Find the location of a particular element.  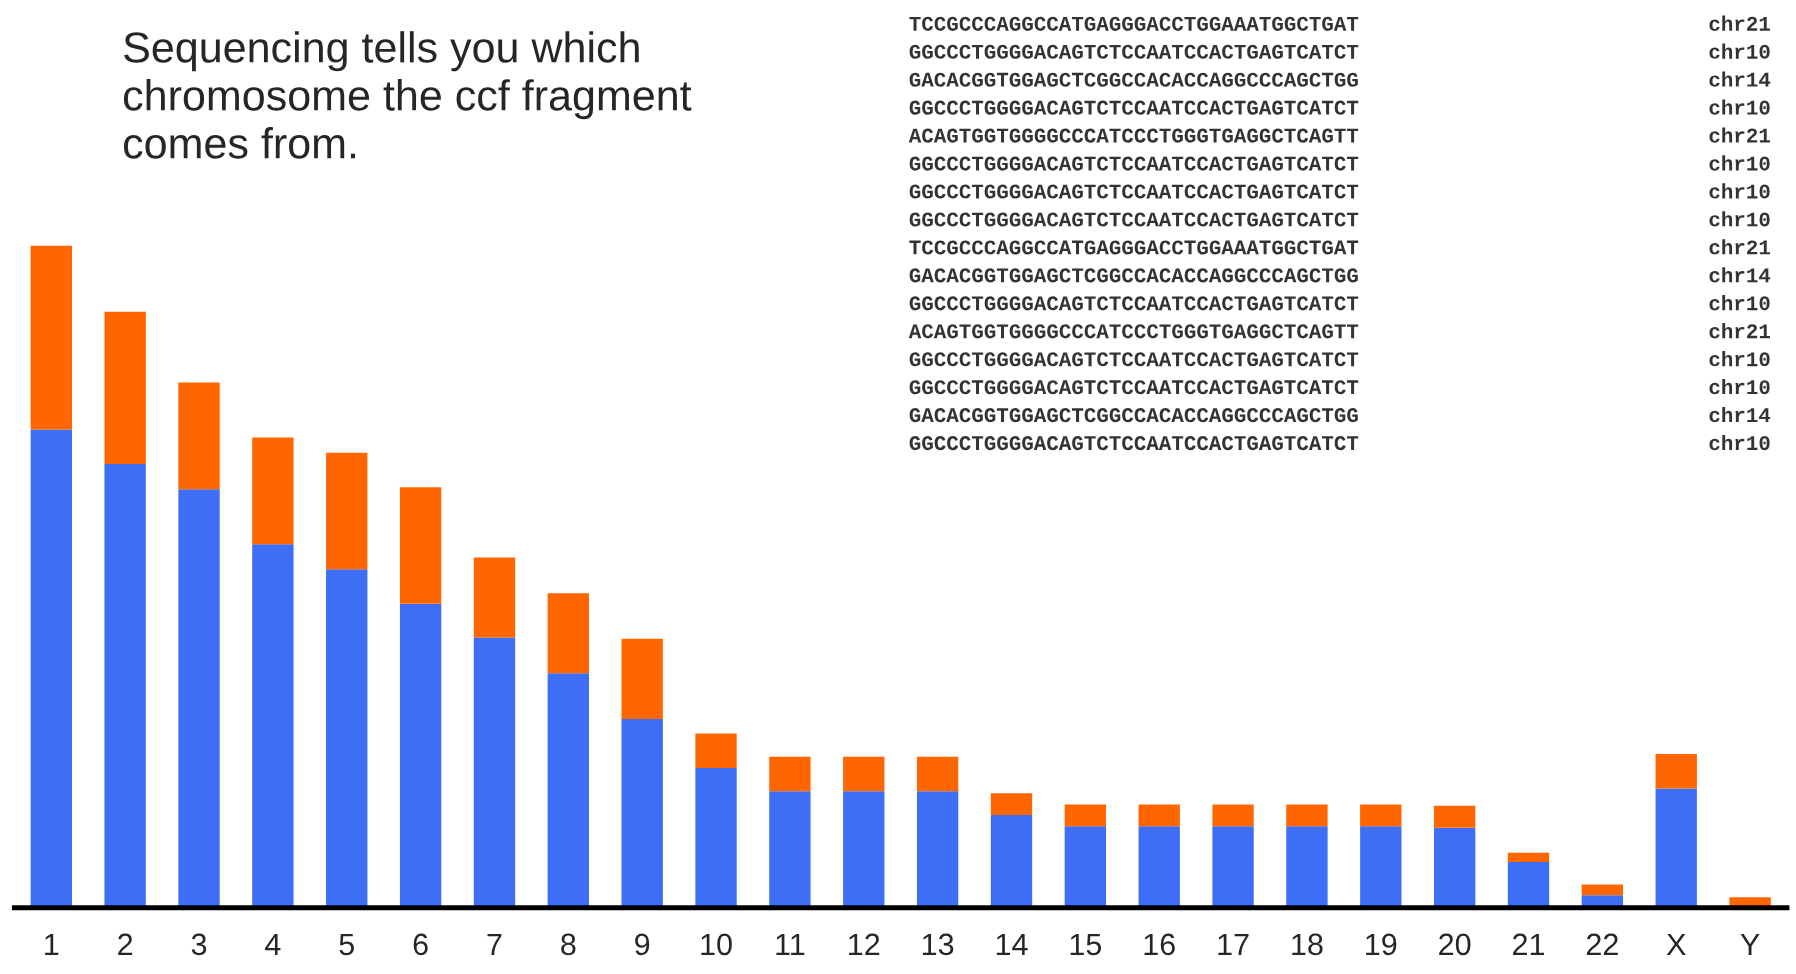

x-tick-label: 18 is located at coordinates (1307, 944).